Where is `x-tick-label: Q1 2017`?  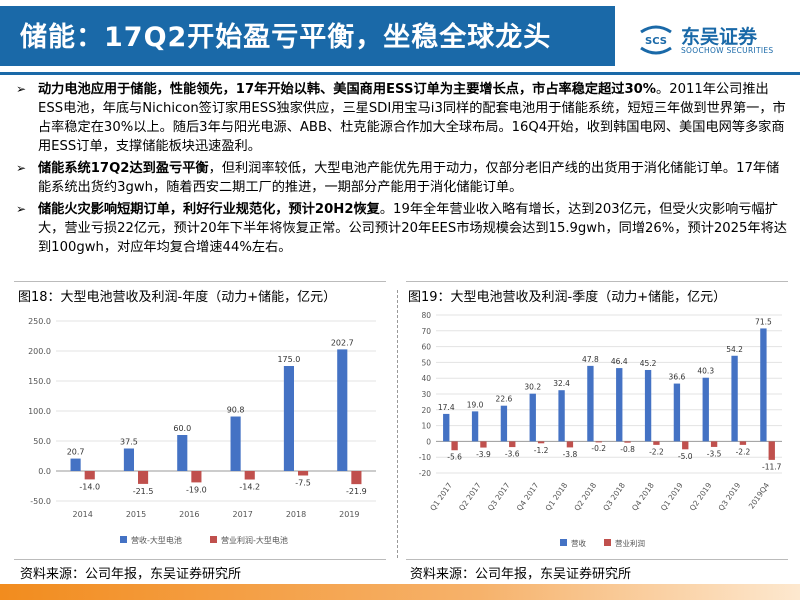
x-tick-label: Q1 2017 is located at coordinates (441, 497).